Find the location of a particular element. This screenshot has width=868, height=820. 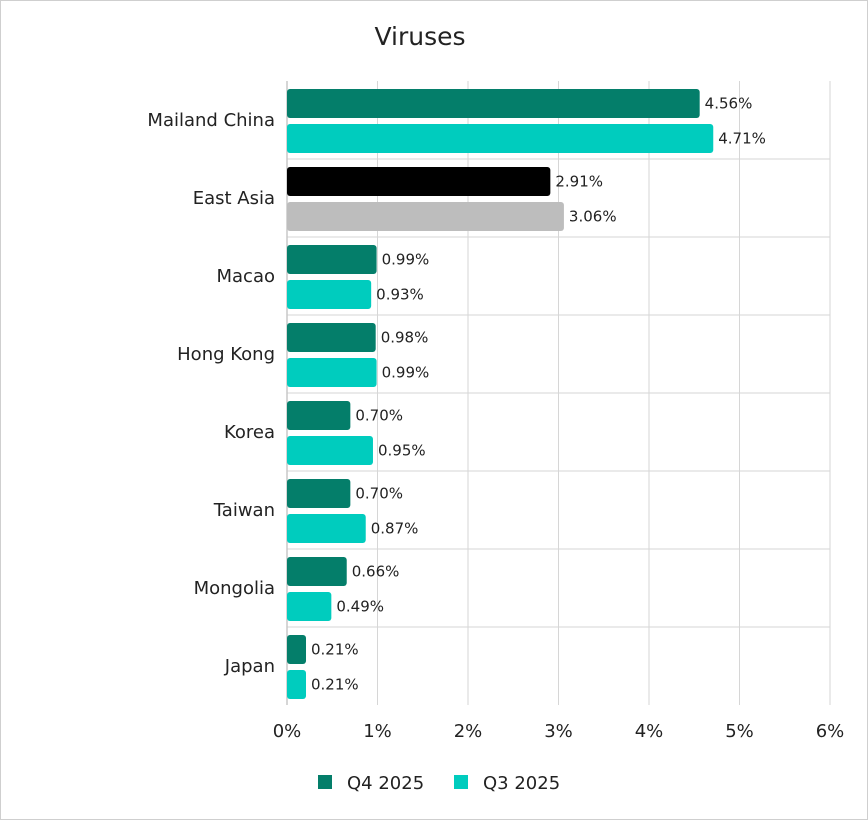

category-label: Japan is located at coordinates (249, 666).